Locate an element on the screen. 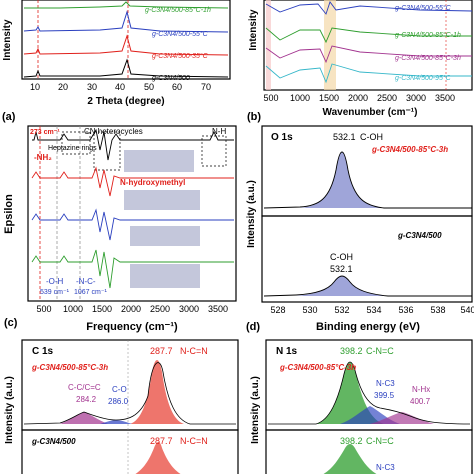 The width and height of the screenshot is (474, 474). ftir-curve-85c3h is located at coordinates (368, 54).